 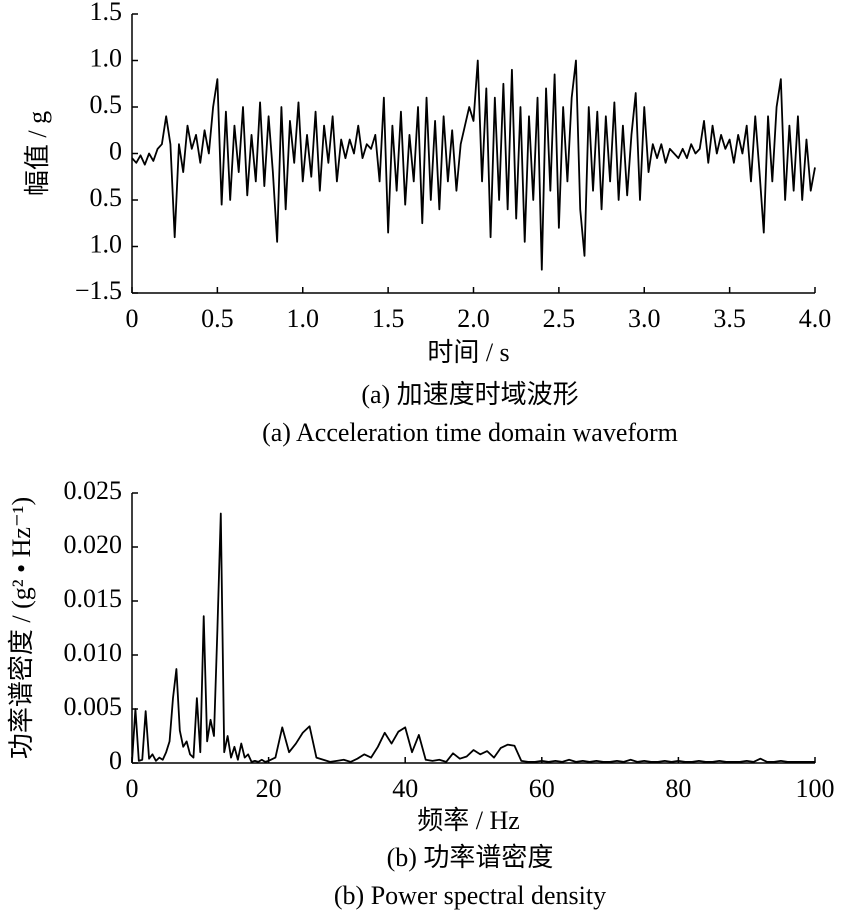 What do you see at coordinates (93, 544) in the screenshot?
I see `y-tick-label: 0.020` at bounding box center [93, 544].